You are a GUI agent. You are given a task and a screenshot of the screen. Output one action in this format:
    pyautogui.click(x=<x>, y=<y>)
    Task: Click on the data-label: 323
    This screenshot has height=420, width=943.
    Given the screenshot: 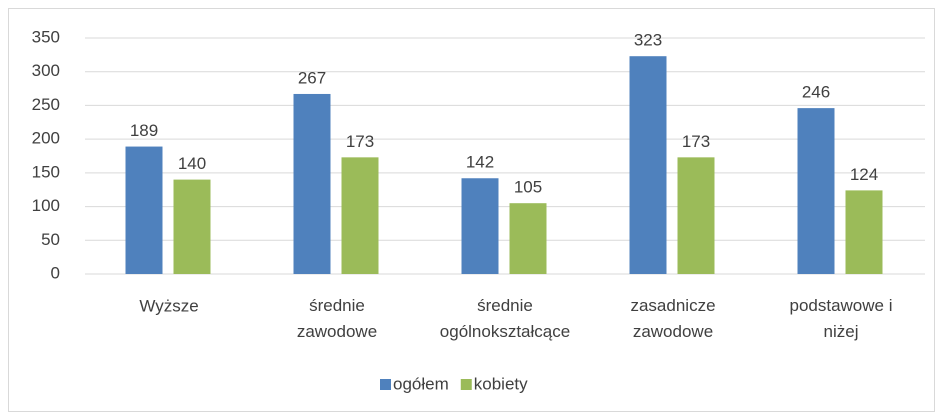 What is the action you would take?
    pyautogui.click(x=648, y=40)
    